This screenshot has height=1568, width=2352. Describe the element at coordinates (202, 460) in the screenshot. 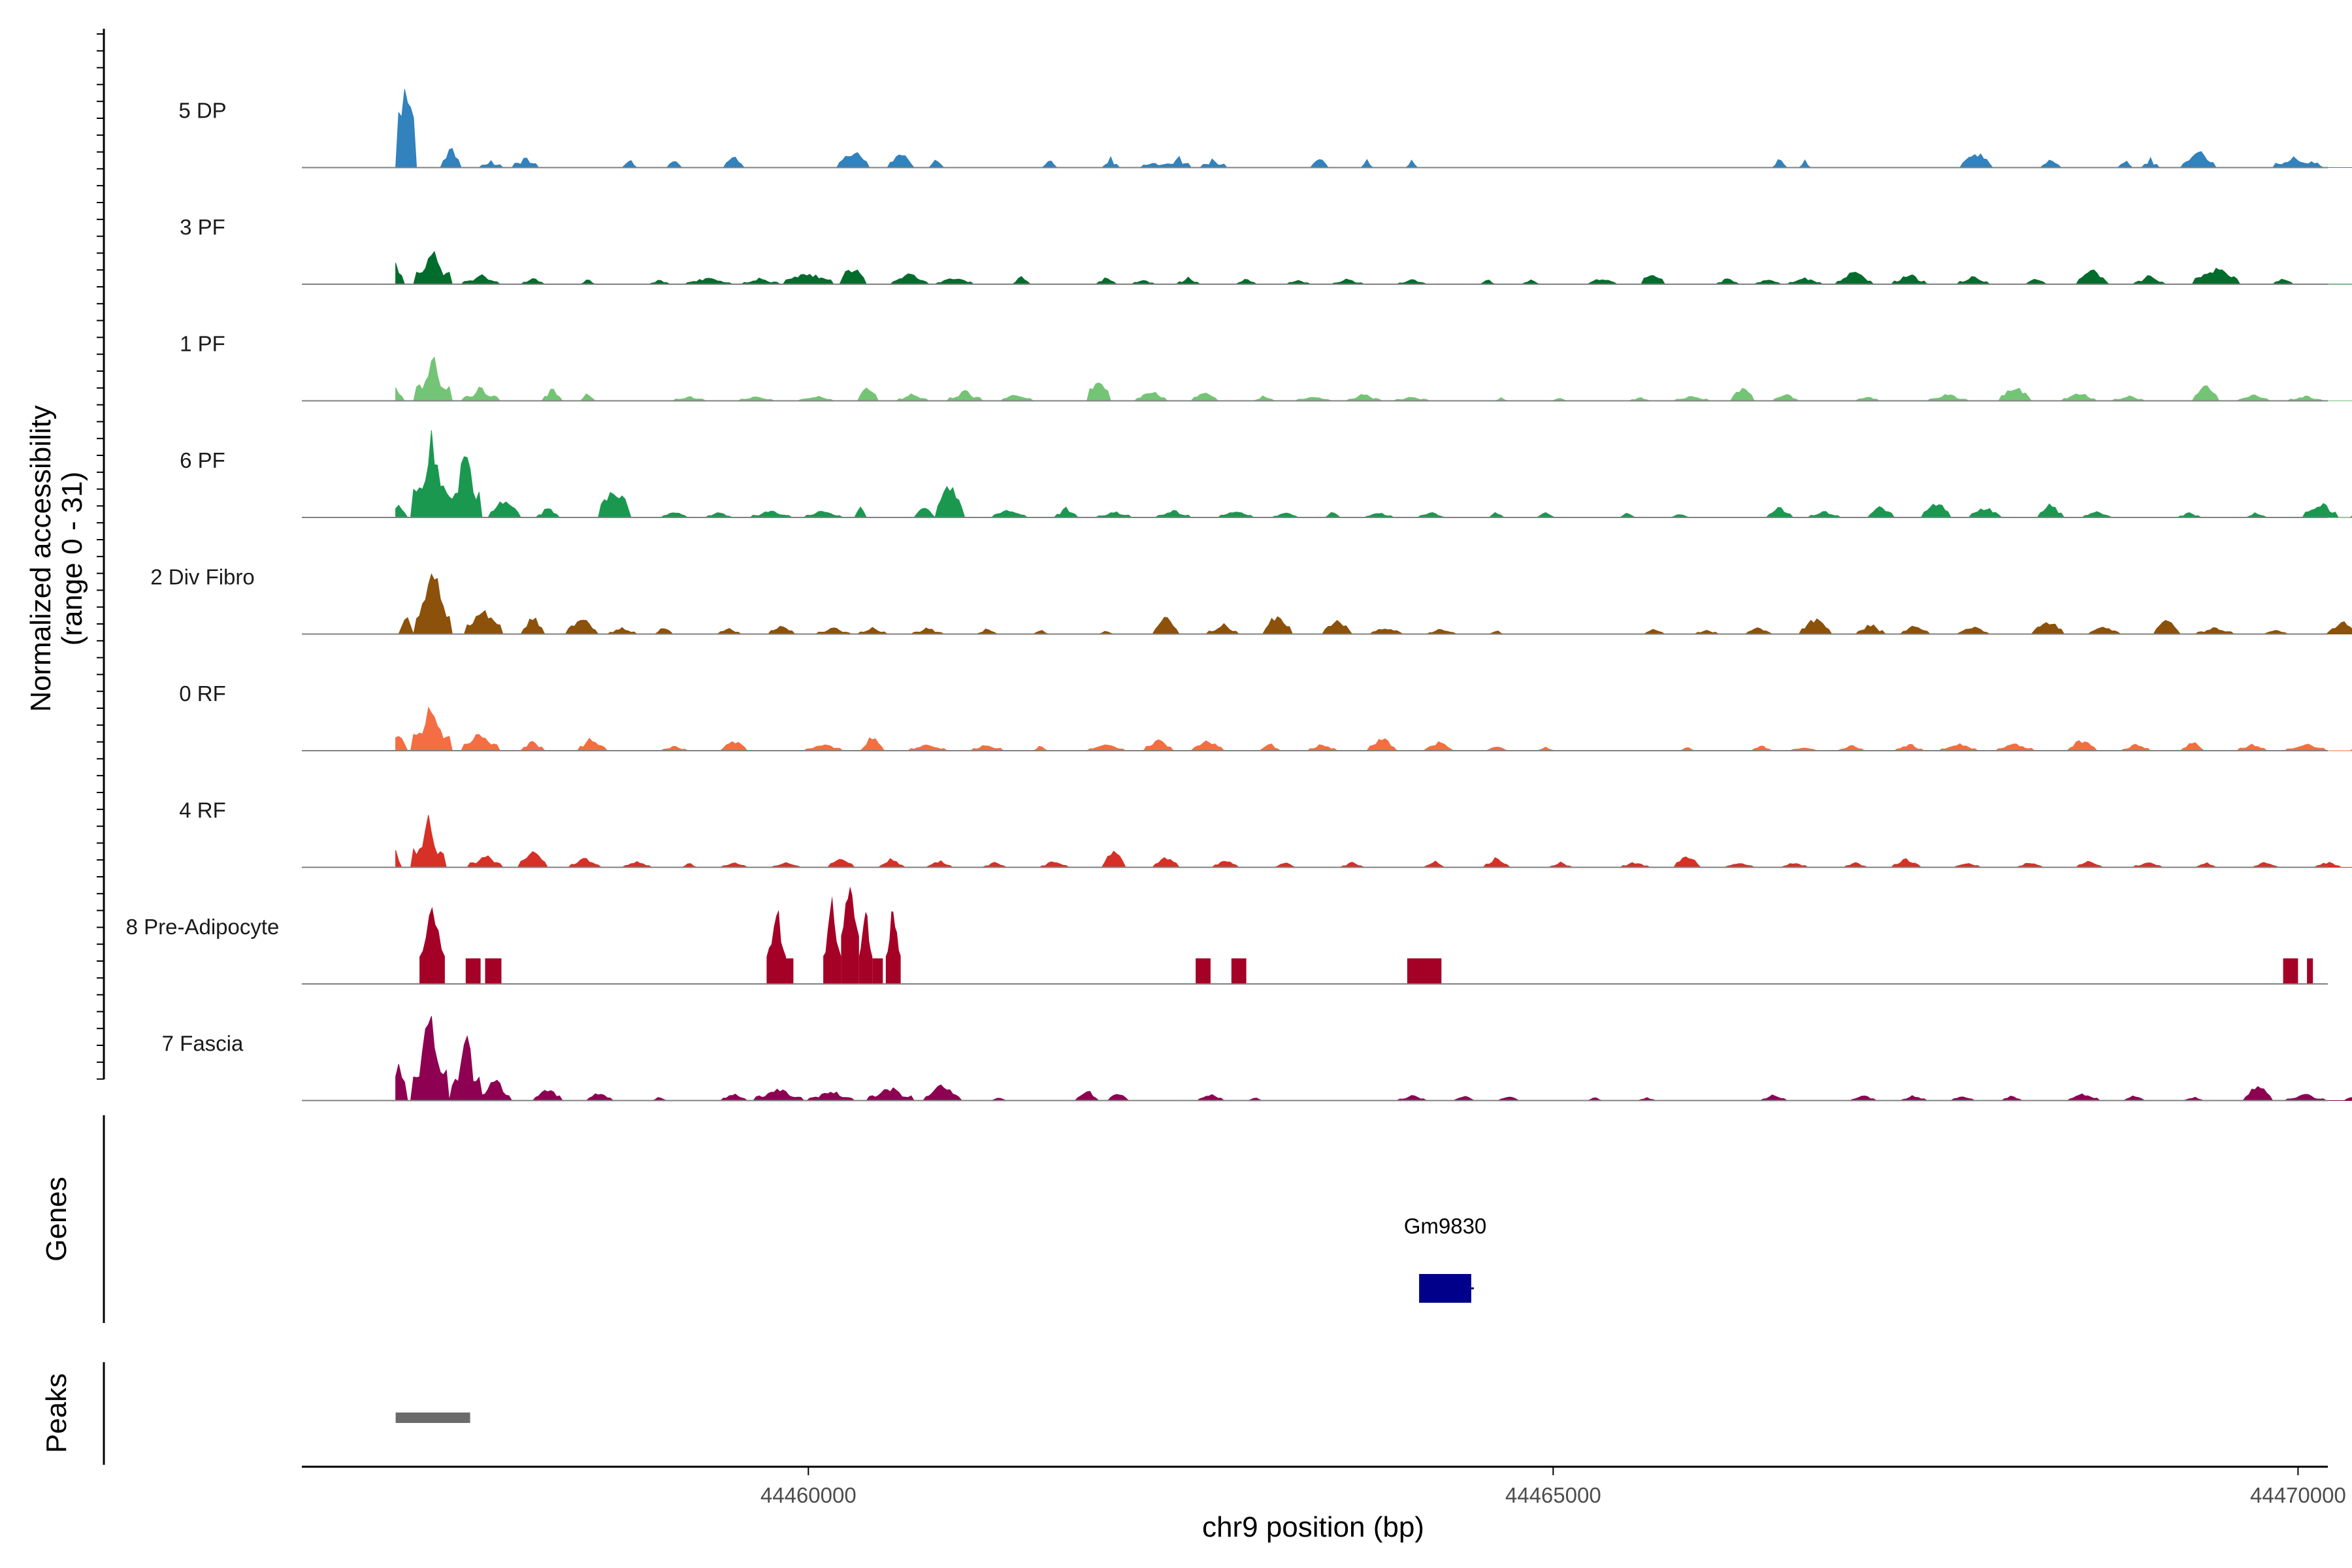

I see `track-label: 6 PF` at that location.